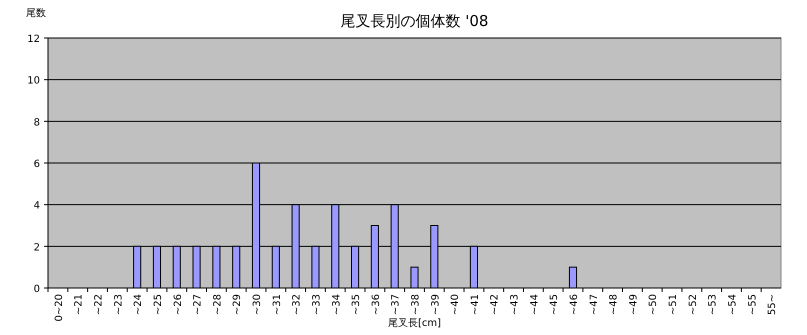 The image size is (807, 335). Describe the element at coordinates (634, 305) in the screenshot. I see `x-tick-label: ~49` at that location.